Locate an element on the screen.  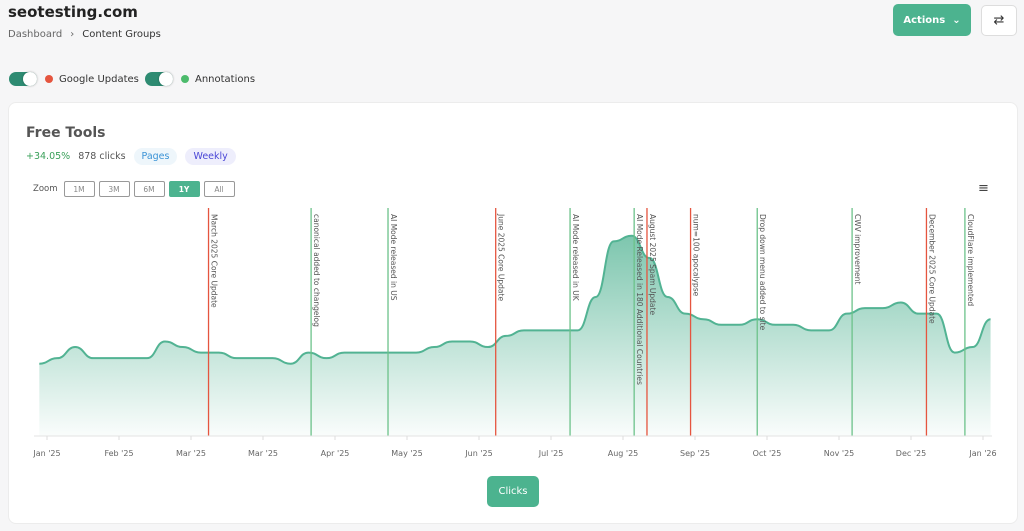
zoom-1y: 1Y is located at coordinates (184, 189).